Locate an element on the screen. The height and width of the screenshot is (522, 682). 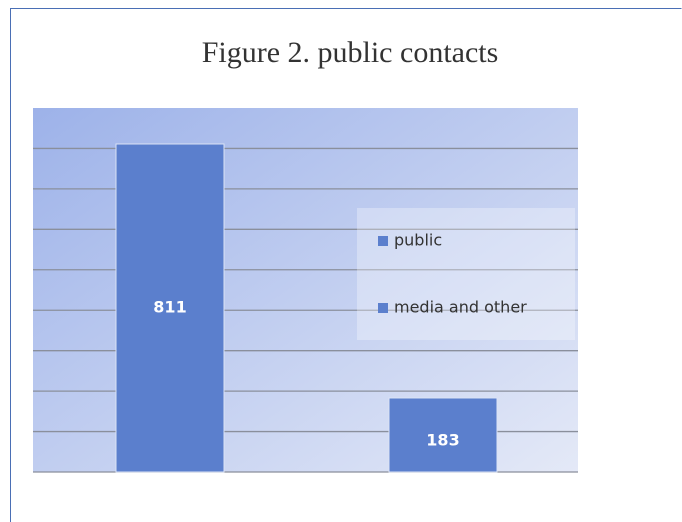
legend-label: media and other is located at coordinates (460, 307).